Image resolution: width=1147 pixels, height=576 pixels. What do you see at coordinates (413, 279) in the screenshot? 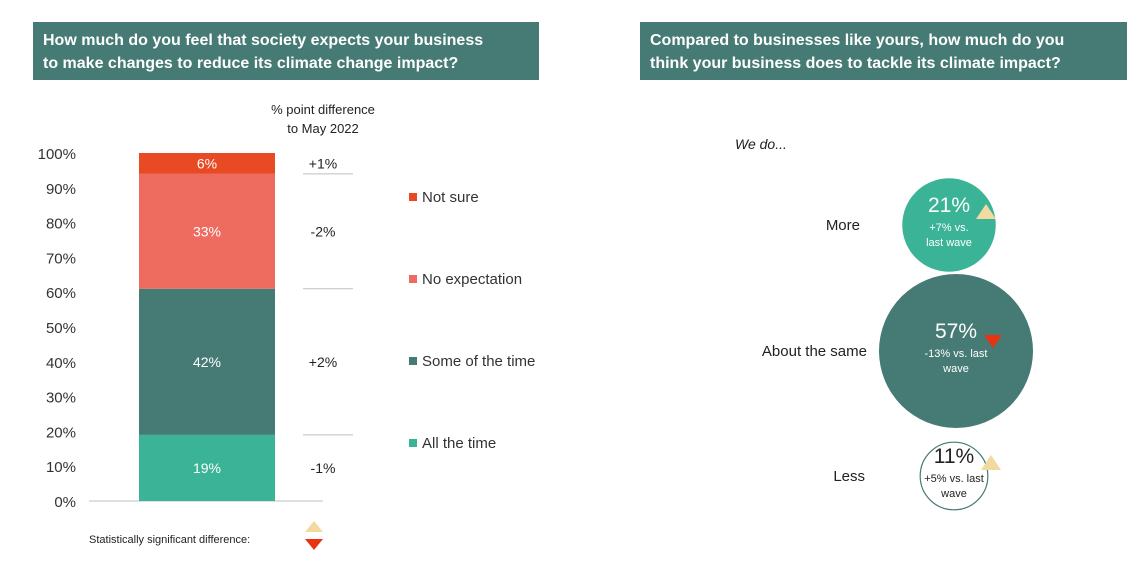
I see `legend-swatch-no-expectation` at bounding box center [413, 279].